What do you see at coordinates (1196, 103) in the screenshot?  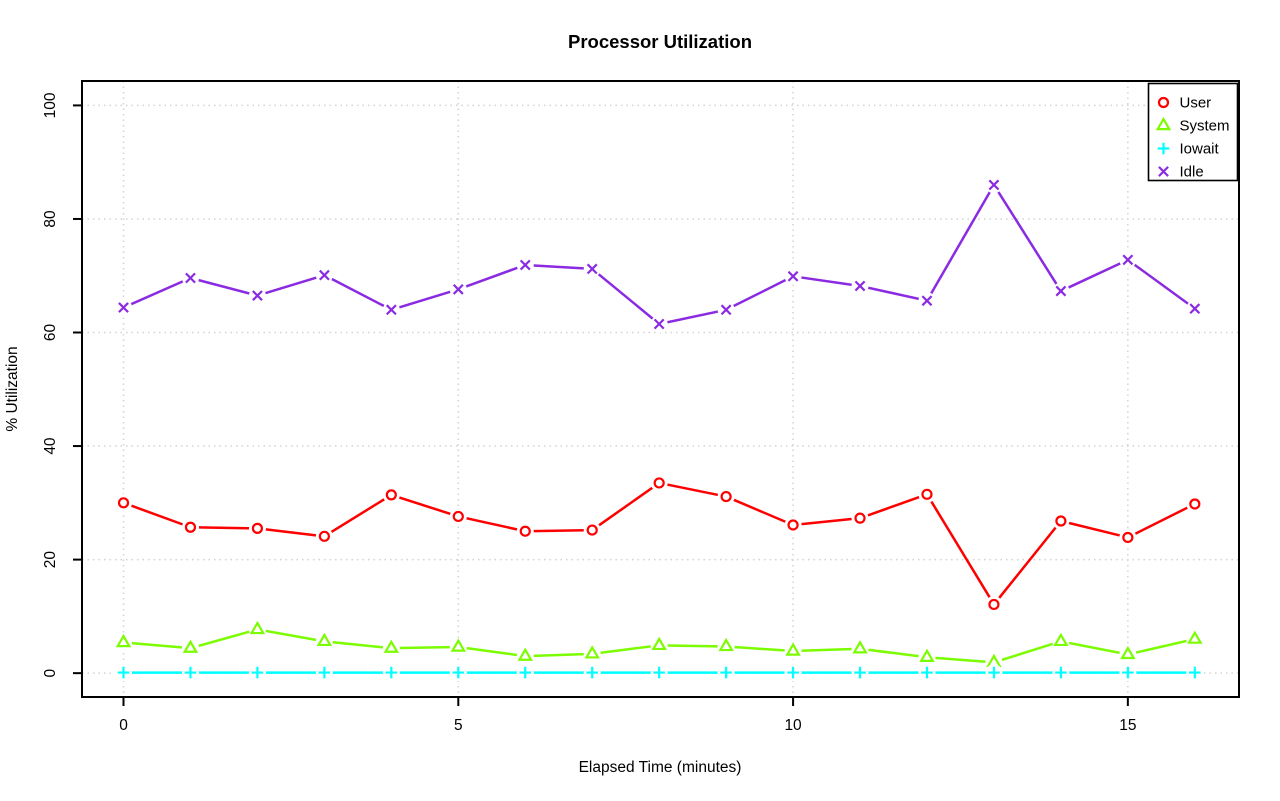 I see `legend-label: User` at bounding box center [1196, 103].